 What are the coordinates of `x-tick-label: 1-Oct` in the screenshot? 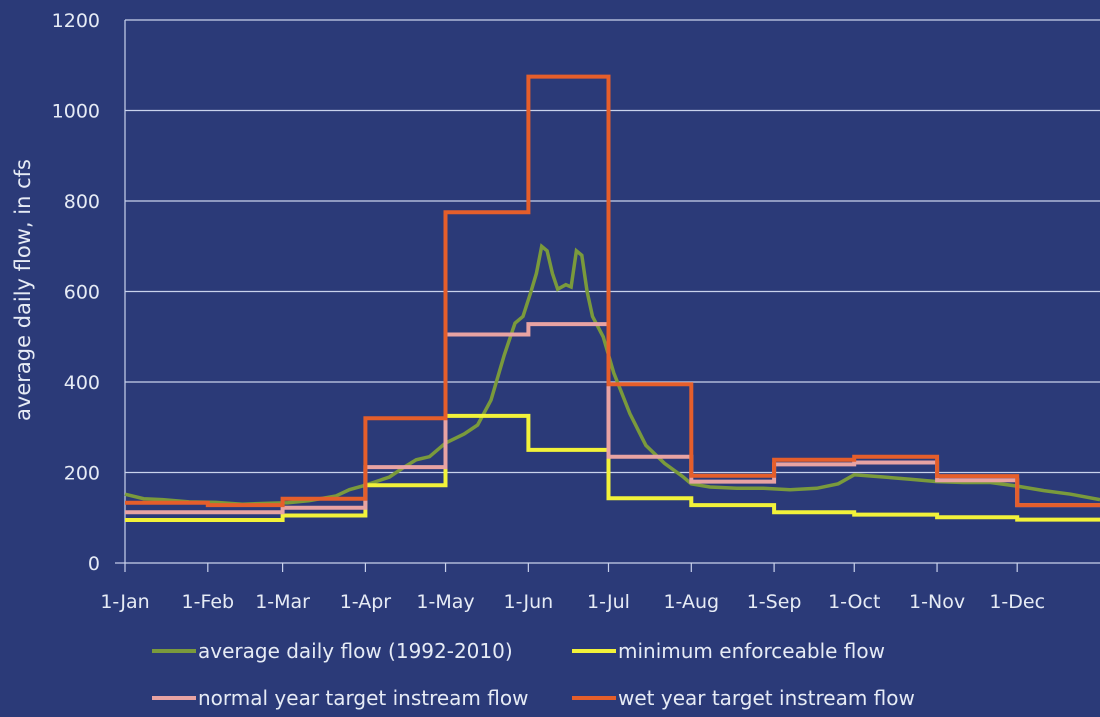 It's located at (854, 602).